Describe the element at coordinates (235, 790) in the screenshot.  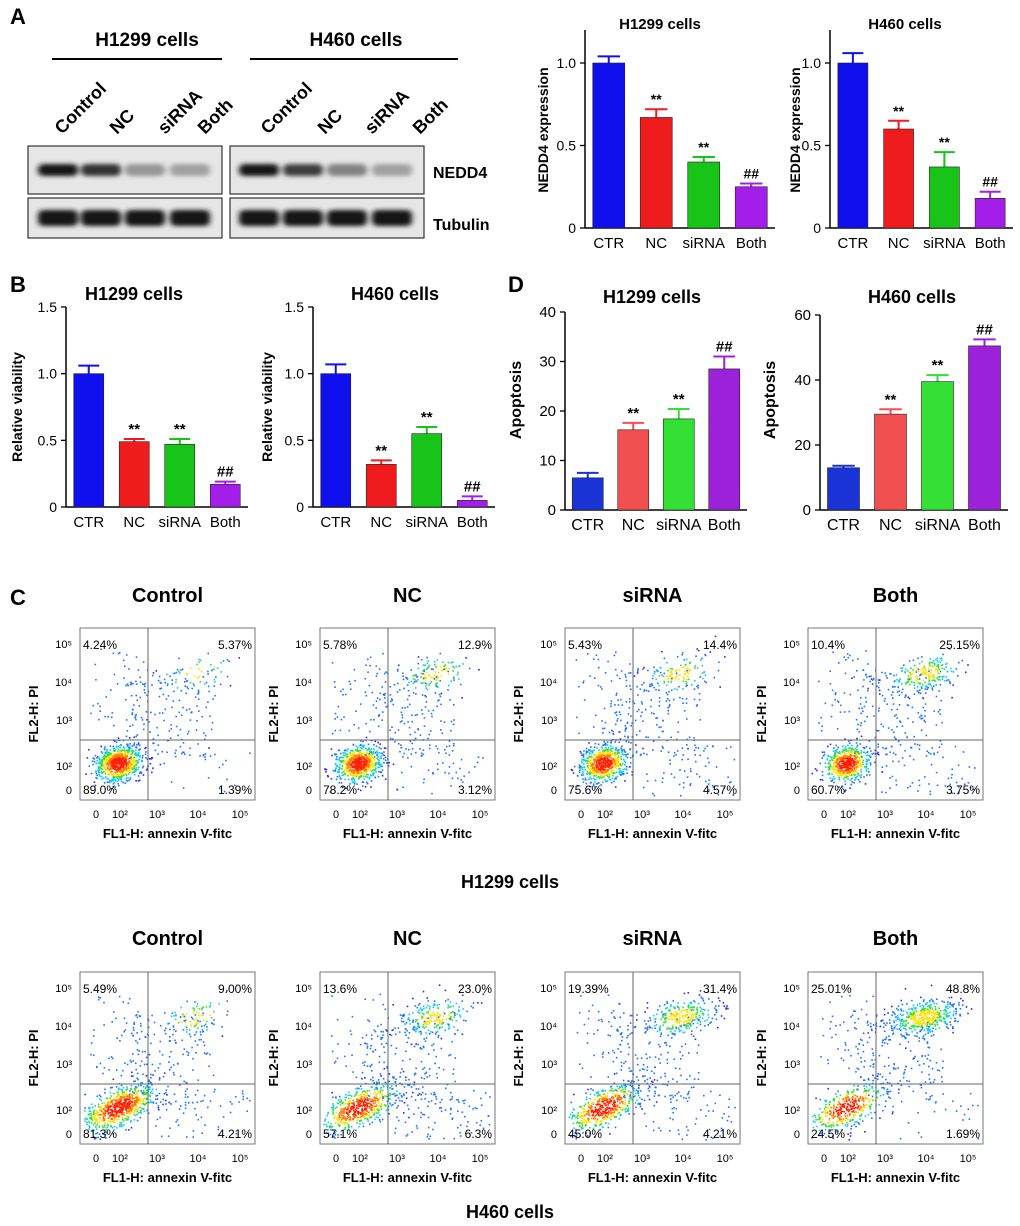
I see `quadrant-percent-lr: 1.39%` at that location.